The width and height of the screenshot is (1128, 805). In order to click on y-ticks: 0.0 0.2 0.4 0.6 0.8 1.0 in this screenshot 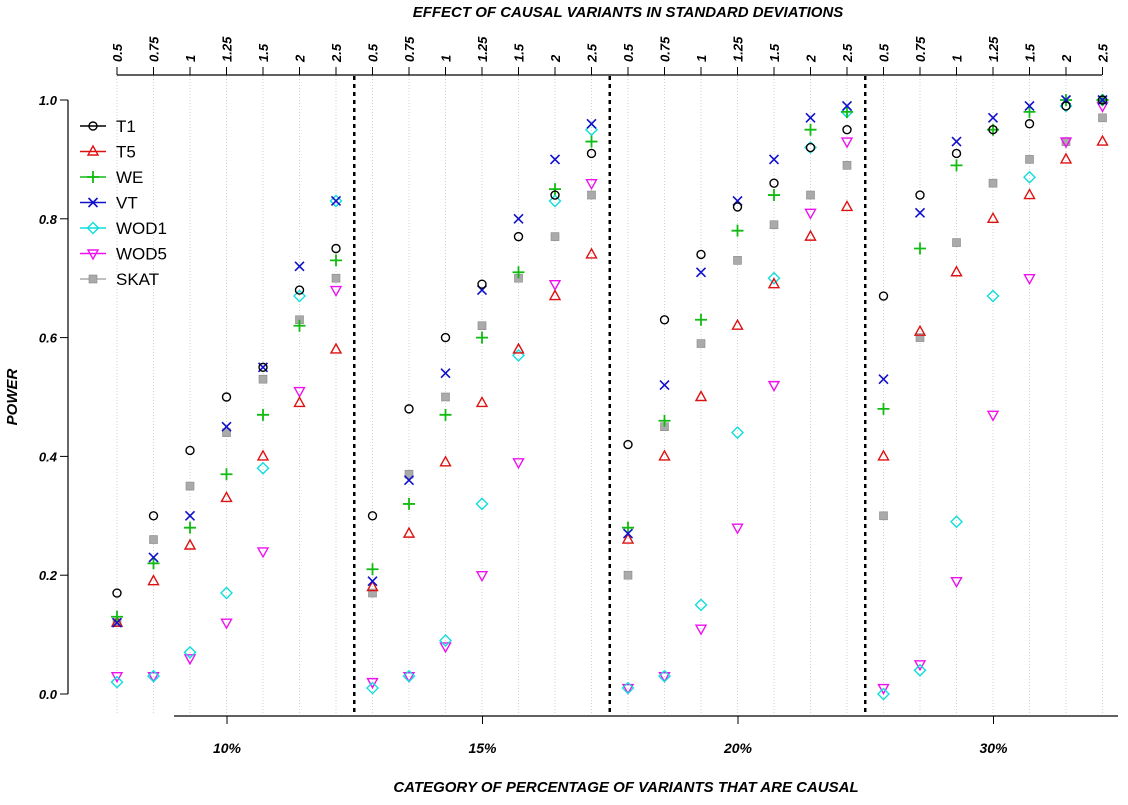, I will do `click(53, 397)`.